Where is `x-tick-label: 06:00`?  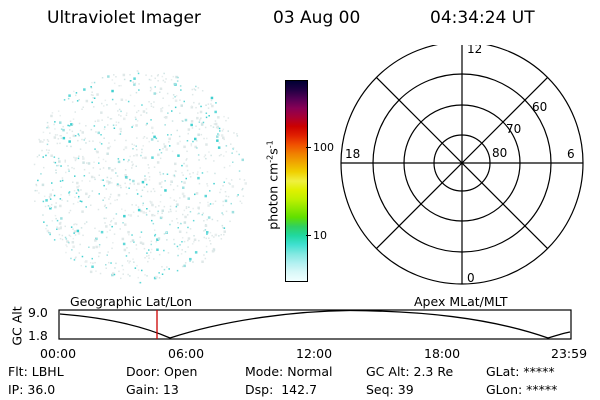
x-tick-label: 06:00 is located at coordinates (186, 353).